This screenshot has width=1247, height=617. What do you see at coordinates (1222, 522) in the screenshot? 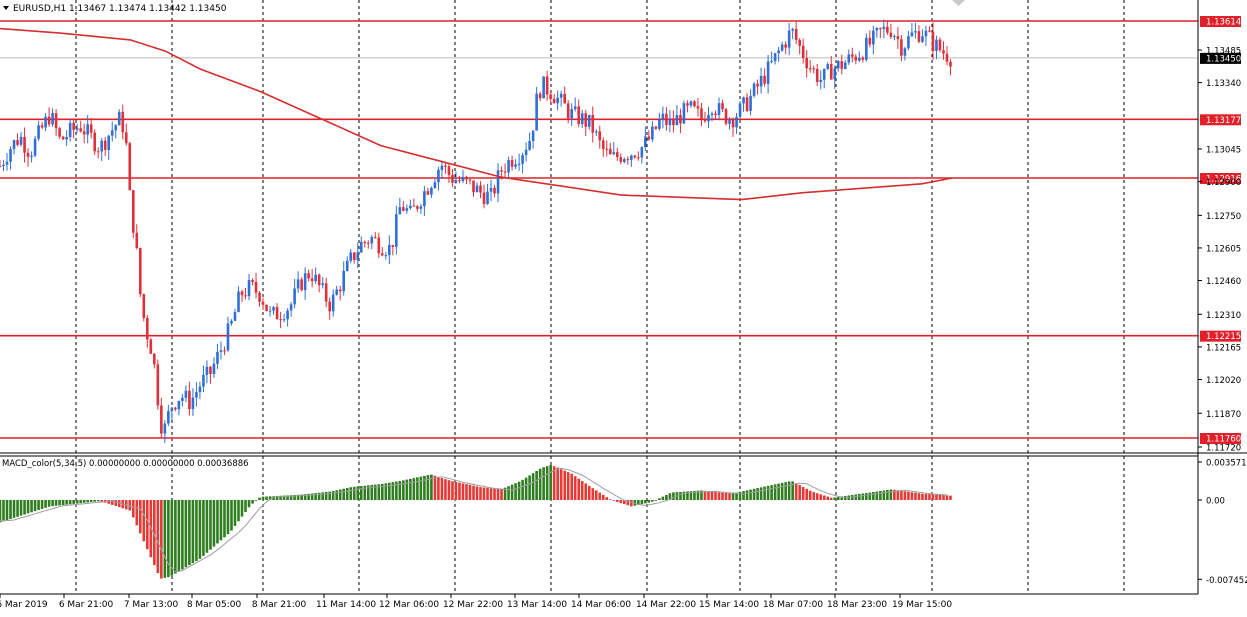
I see `macd-axis: 0.0035712 0.00 -0.007452` at bounding box center [1222, 522].